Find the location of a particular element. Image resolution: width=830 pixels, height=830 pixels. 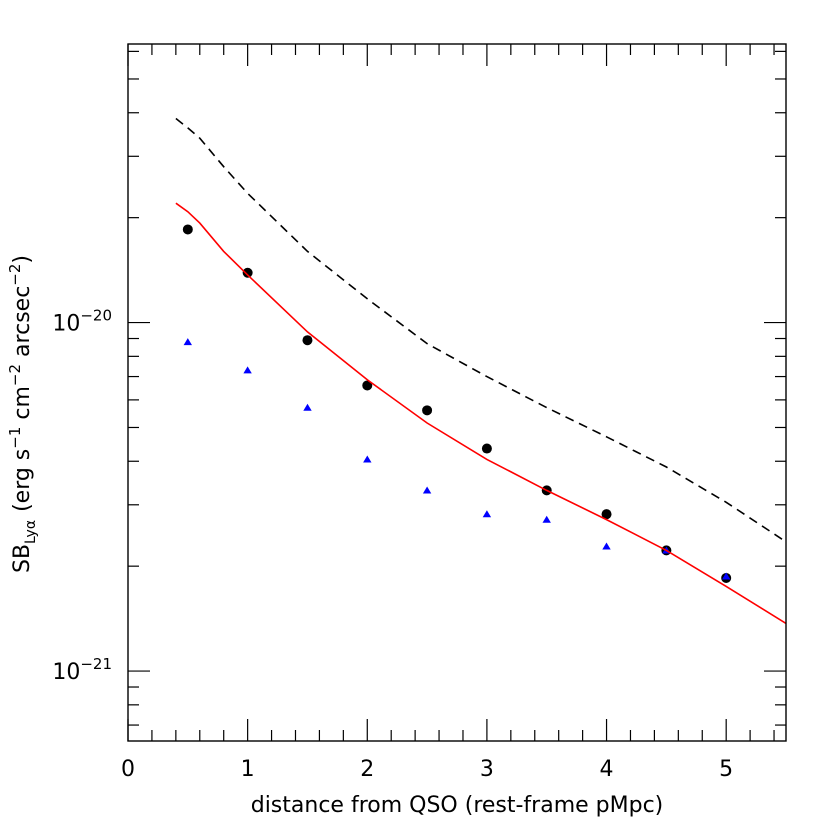

y-label-prefix: SB is located at coordinates (22, 558).